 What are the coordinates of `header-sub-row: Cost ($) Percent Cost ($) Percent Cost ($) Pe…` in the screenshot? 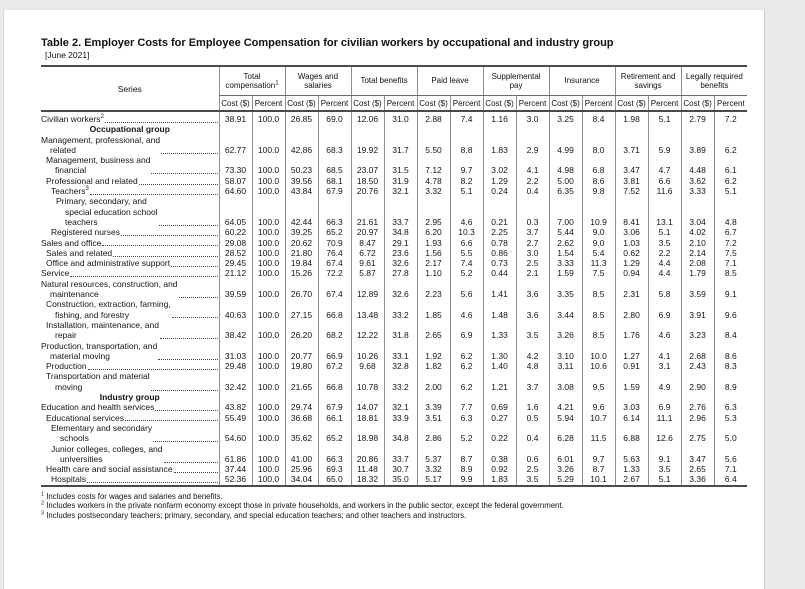 It's located at (394, 103).